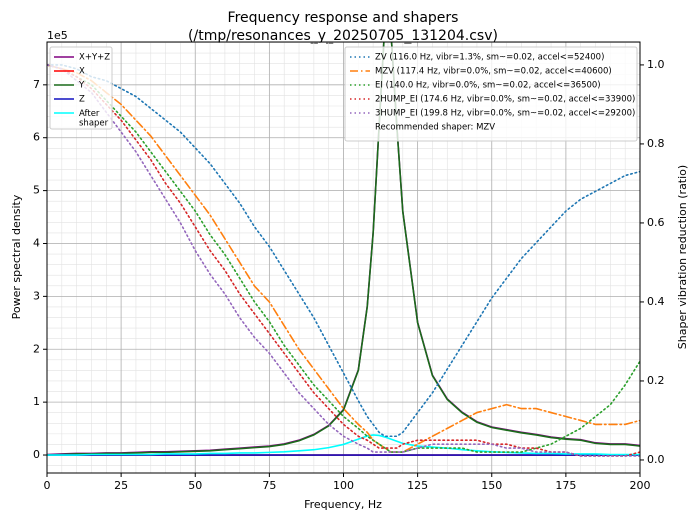 The height and width of the screenshot is (525, 700). What do you see at coordinates (82, 72) in the screenshot?
I see `legend-label: X` at bounding box center [82, 72].